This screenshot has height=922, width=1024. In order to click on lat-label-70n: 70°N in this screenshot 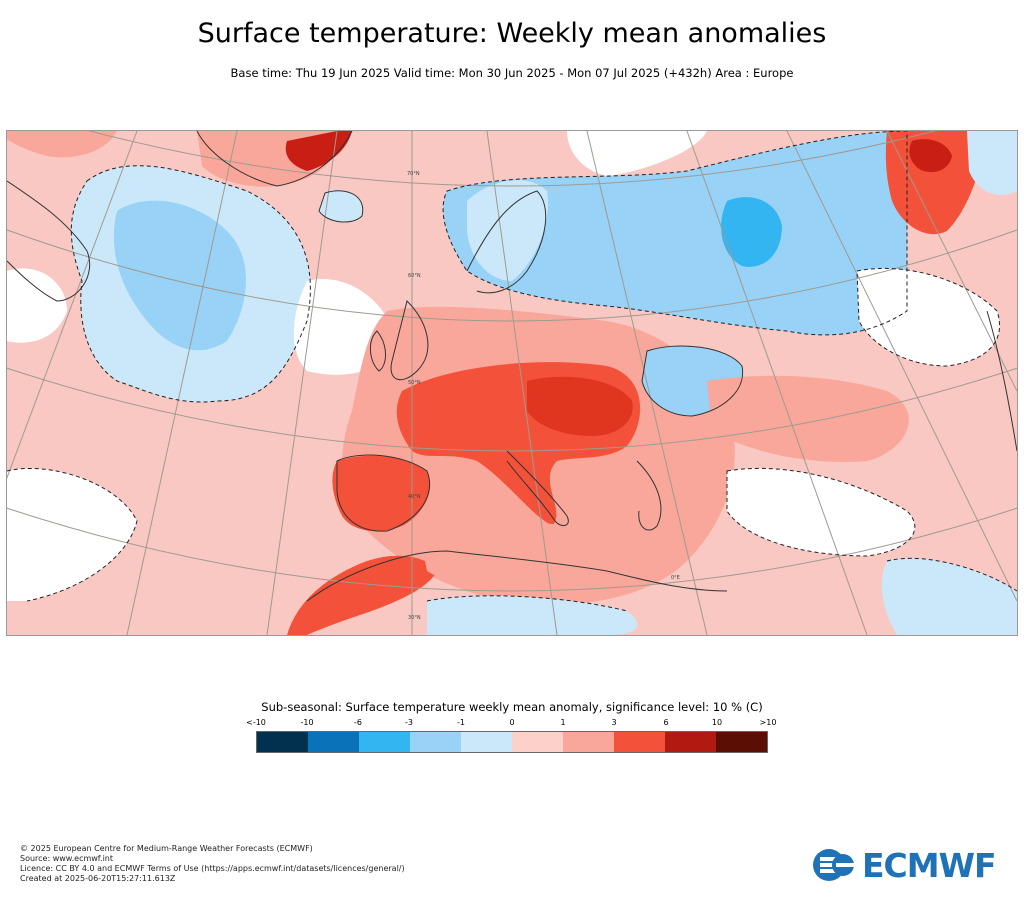, I will do `click(413, 174)`.